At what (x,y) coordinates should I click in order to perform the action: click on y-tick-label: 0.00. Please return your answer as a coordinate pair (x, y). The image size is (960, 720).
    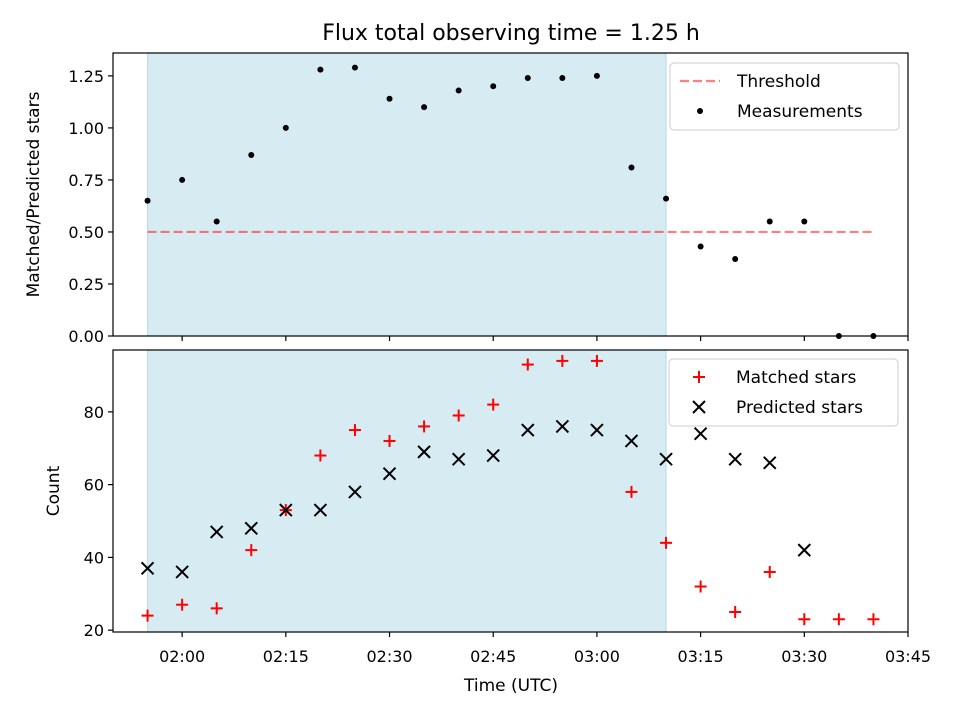
    Looking at the image, I should click on (86, 336).